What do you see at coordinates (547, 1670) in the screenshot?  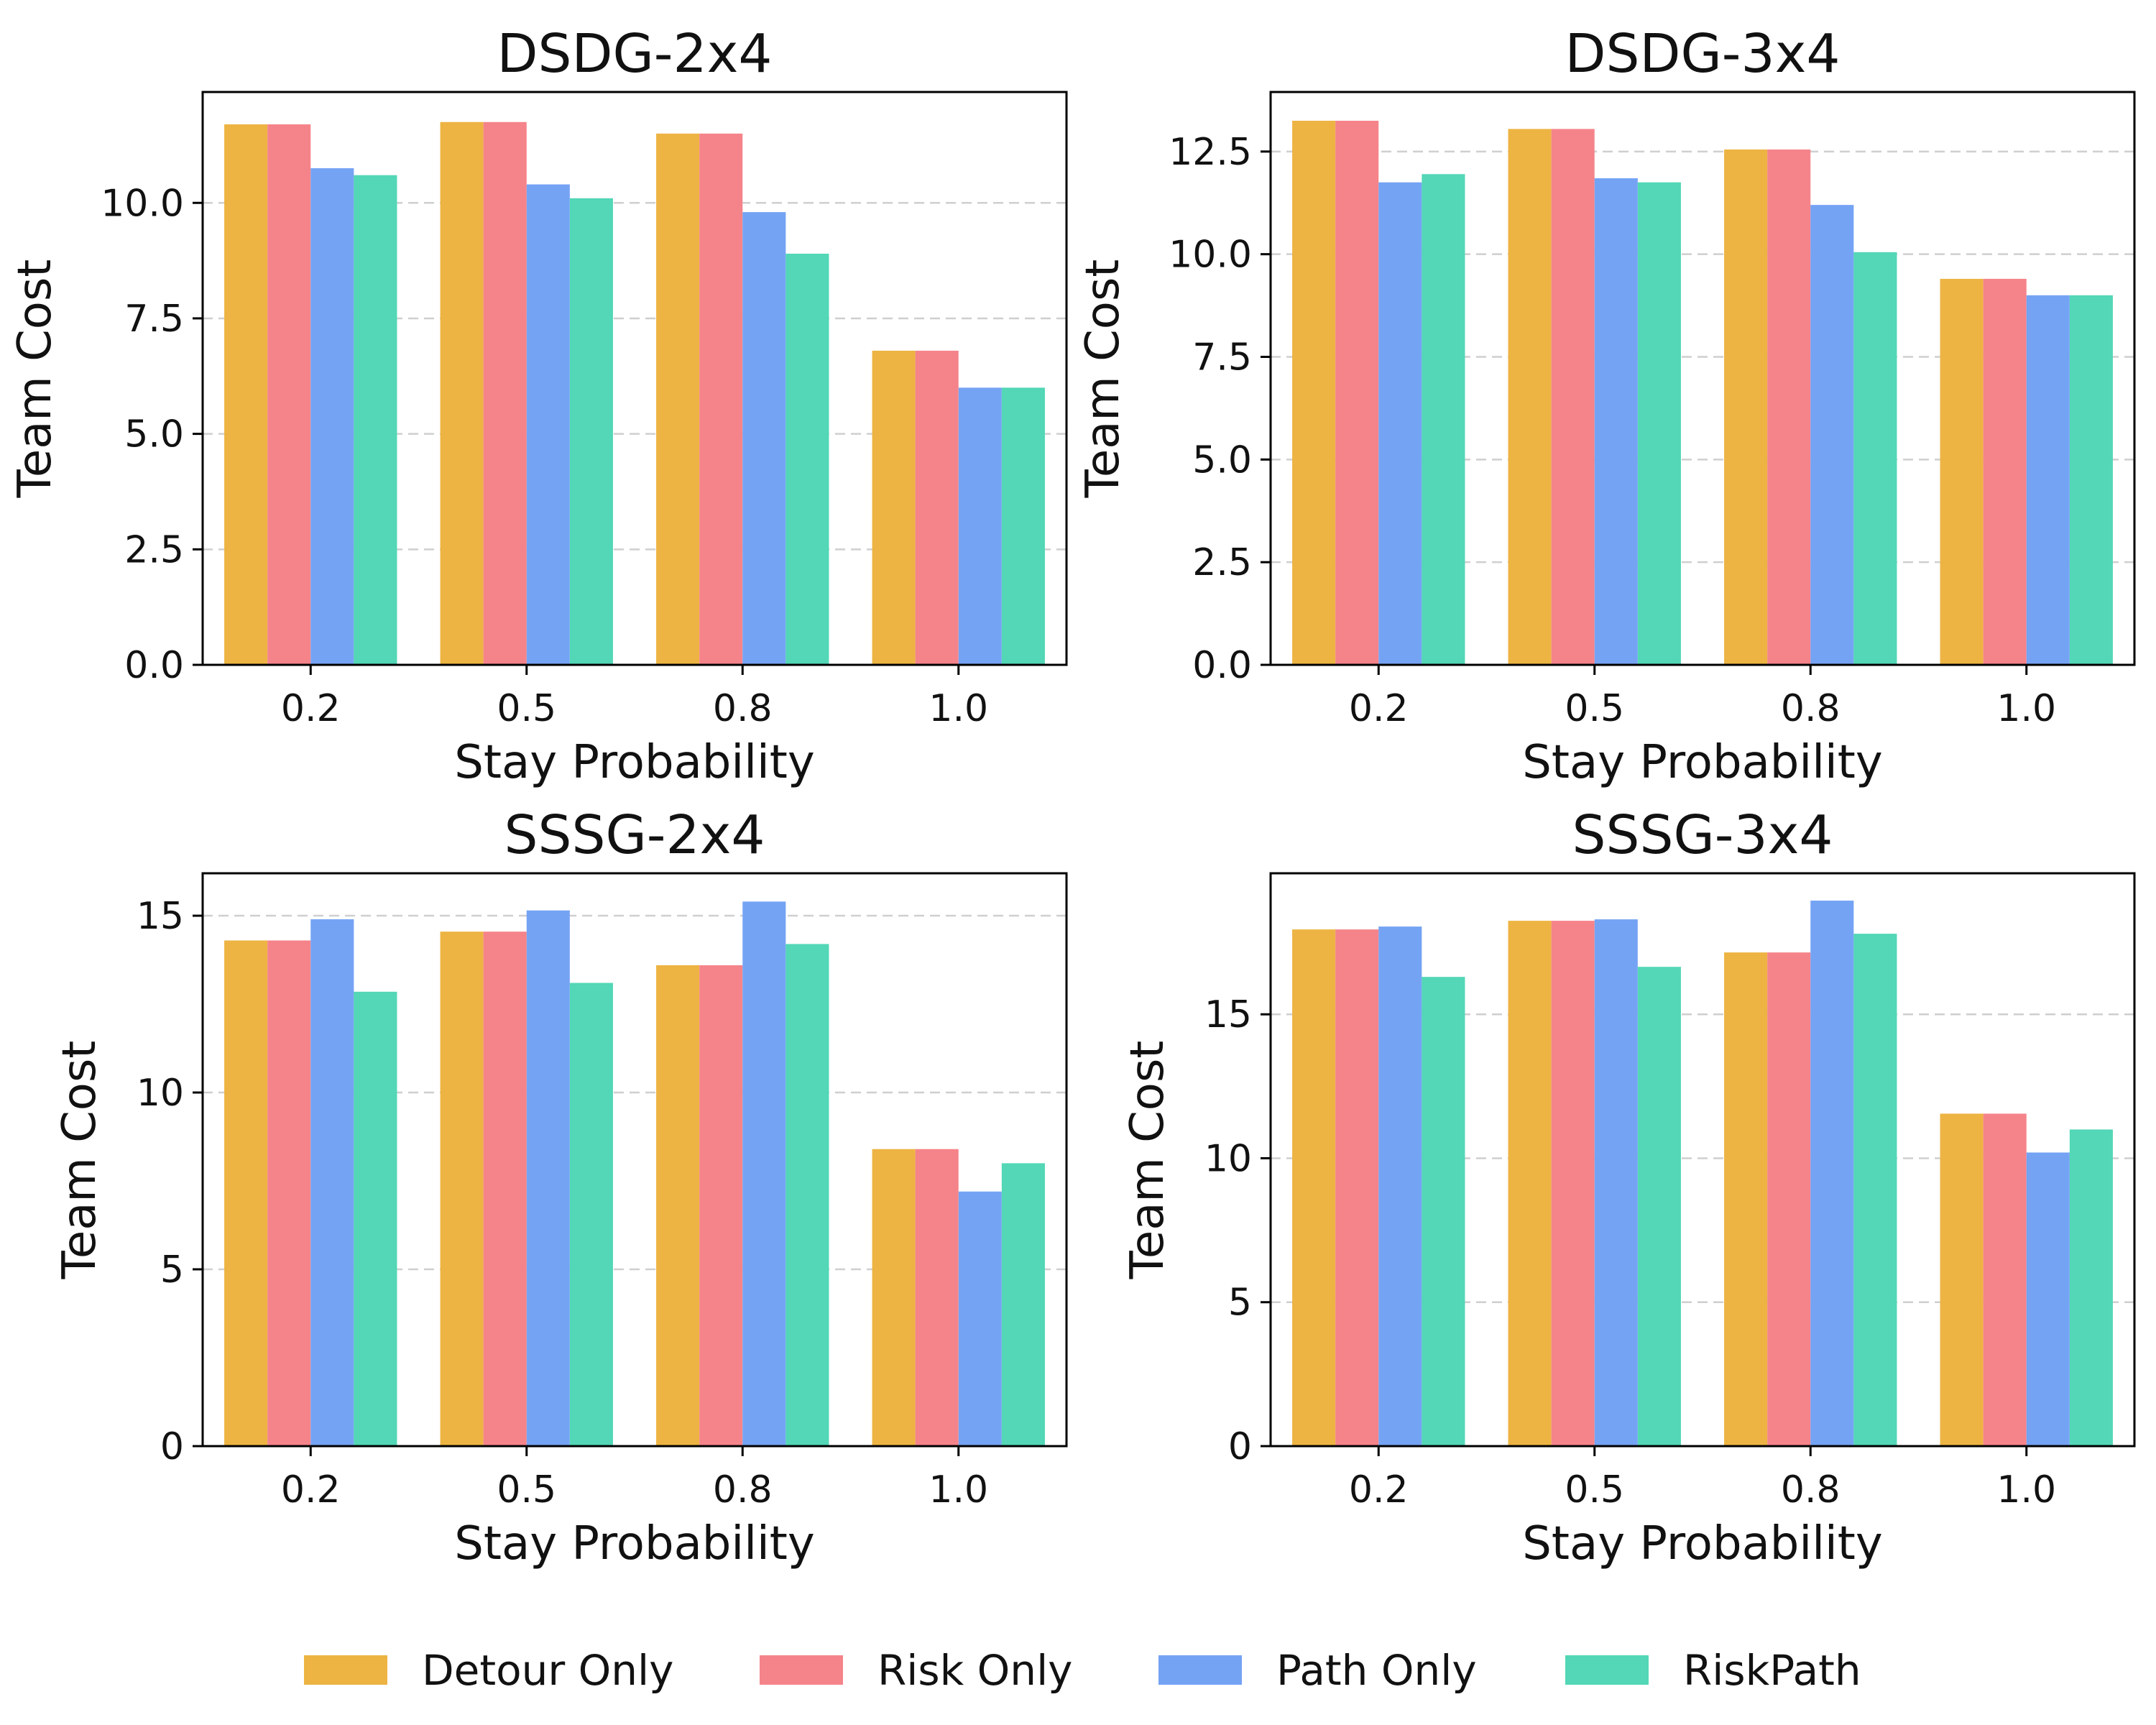 I see `legend-label: Detour Only` at bounding box center [547, 1670].